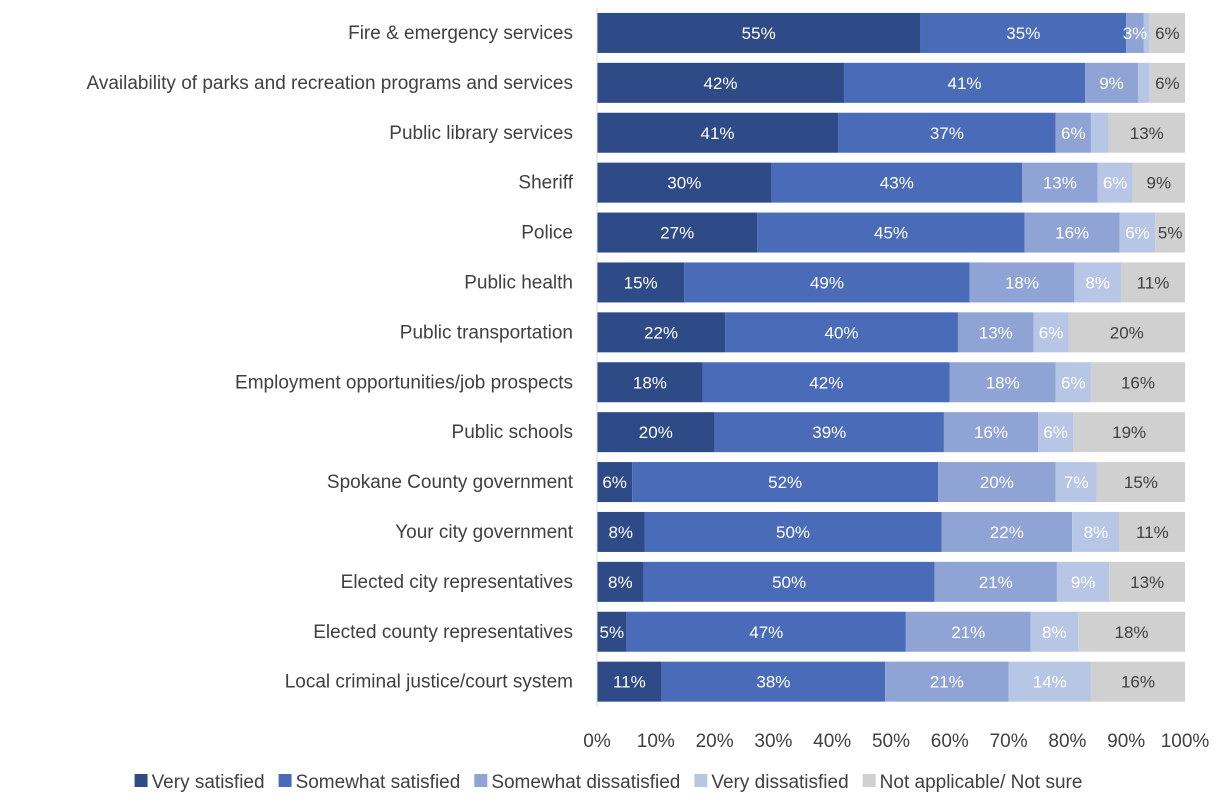 This screenshot has width=1217, height=800. What do you see at coordinates (1050, 682) in the screenshot?
I see `data-label: 14%` at bounding box center [1050, 682].